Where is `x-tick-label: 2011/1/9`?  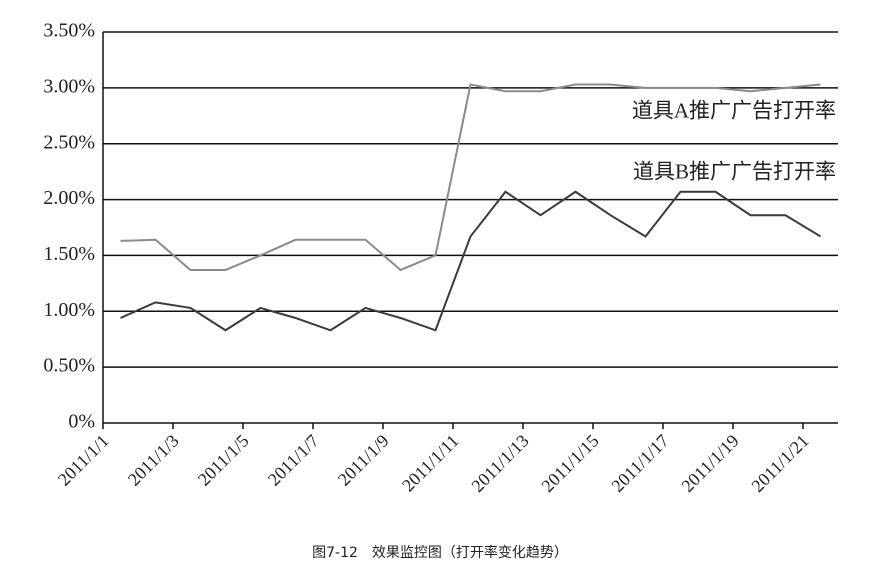
x-tick-label: 2011/1/9 is located at coordinates (363, 460).